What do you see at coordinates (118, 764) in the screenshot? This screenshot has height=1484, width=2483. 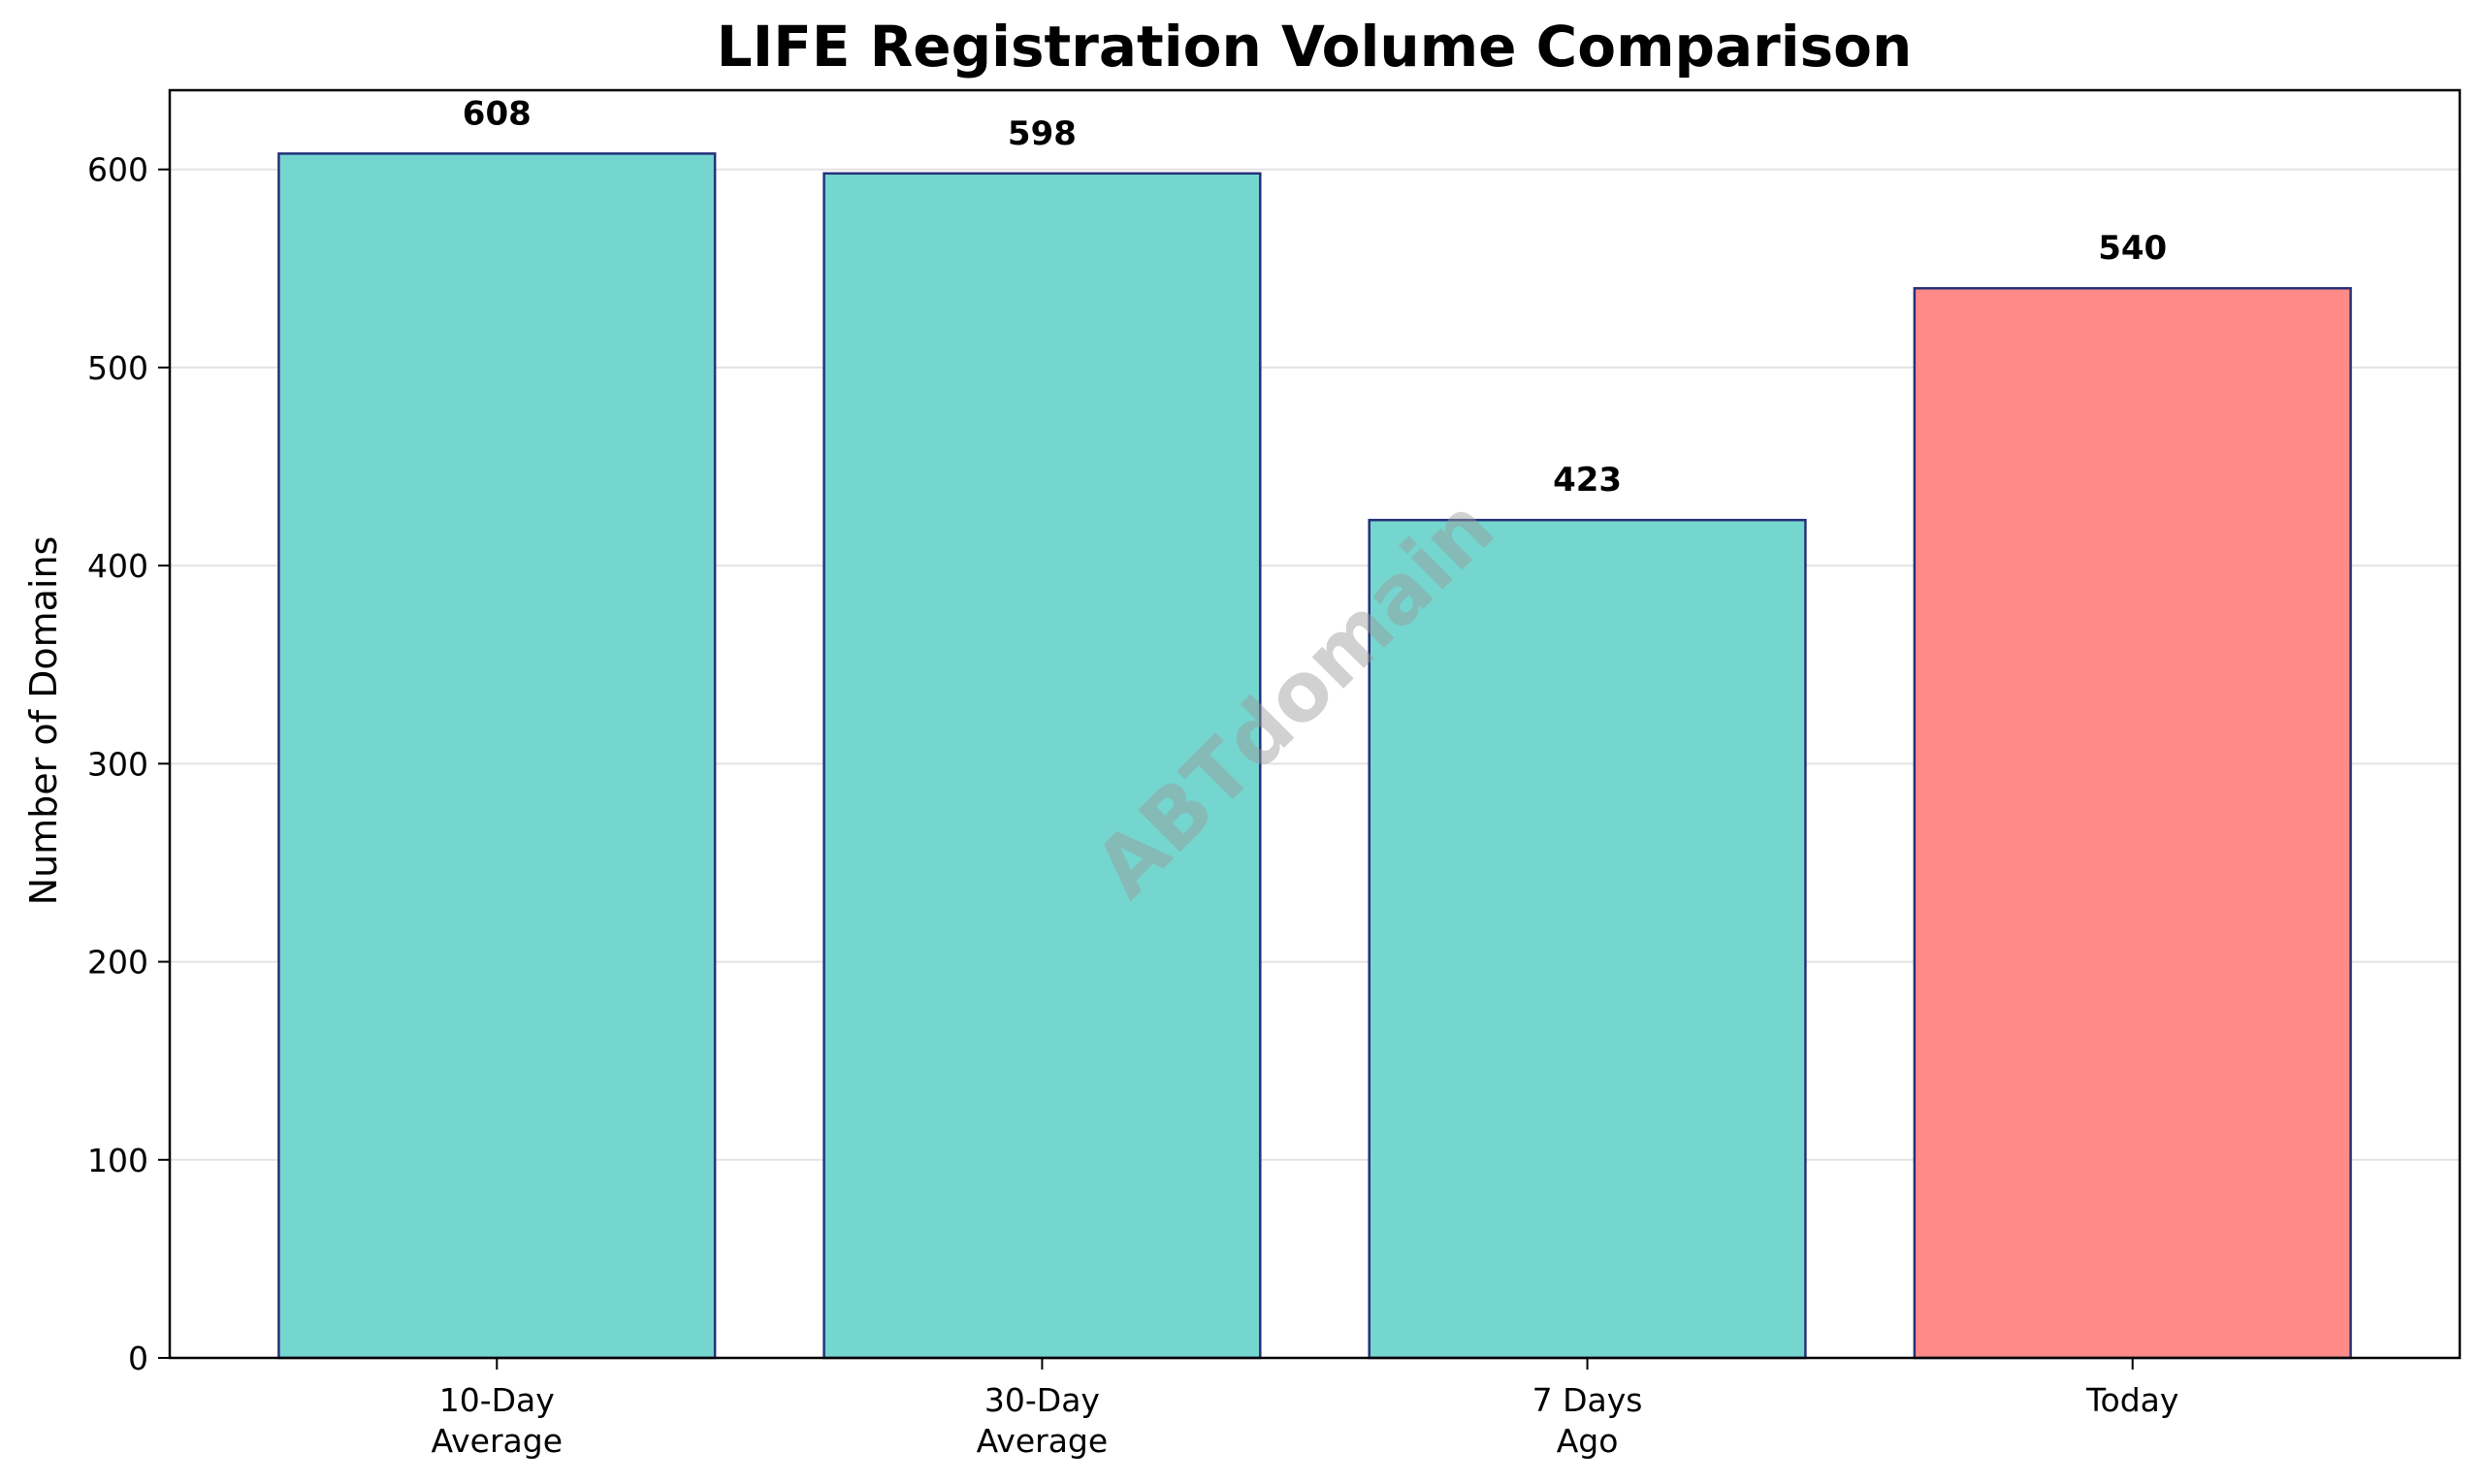 I see `y-tick-label: 300` at bounding box center [118, 764].